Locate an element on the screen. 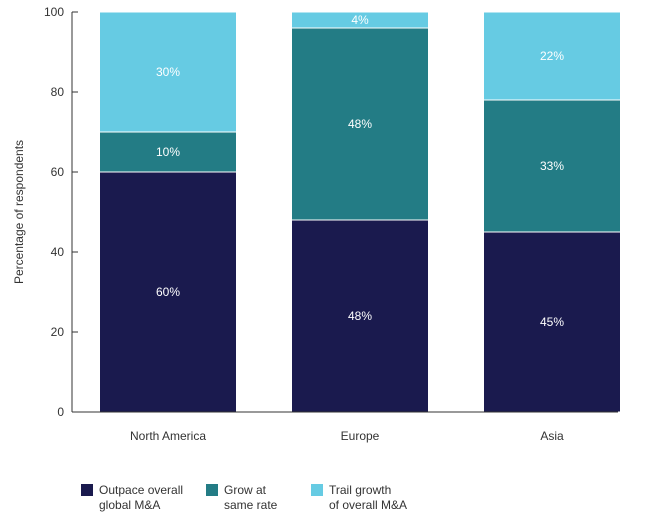 The image size is (648, 516). legend-swatch-outpace is located at coordinates (87, 490).